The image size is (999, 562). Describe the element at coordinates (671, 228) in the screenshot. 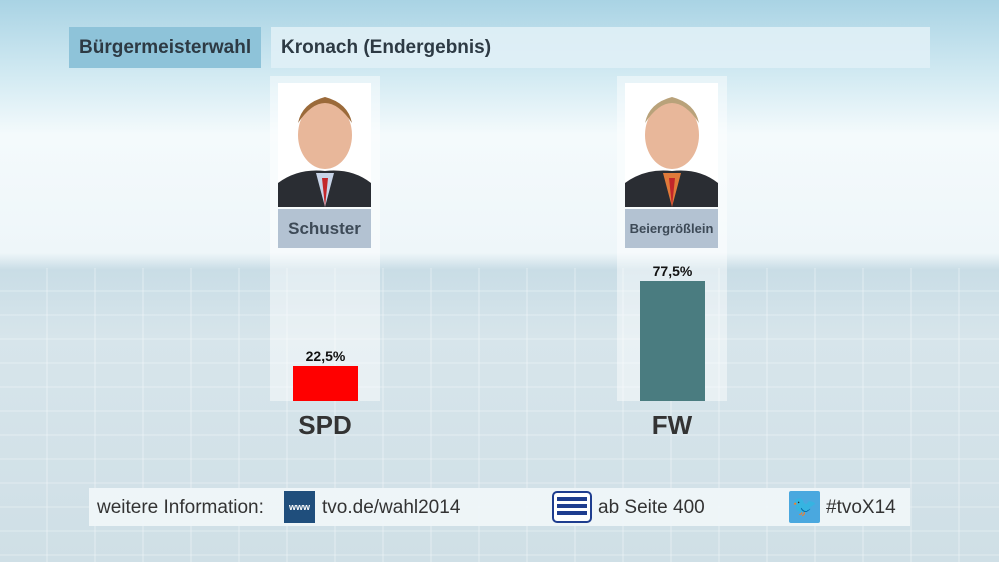

I see `candidate-name: Beiergrößlein` at that location.